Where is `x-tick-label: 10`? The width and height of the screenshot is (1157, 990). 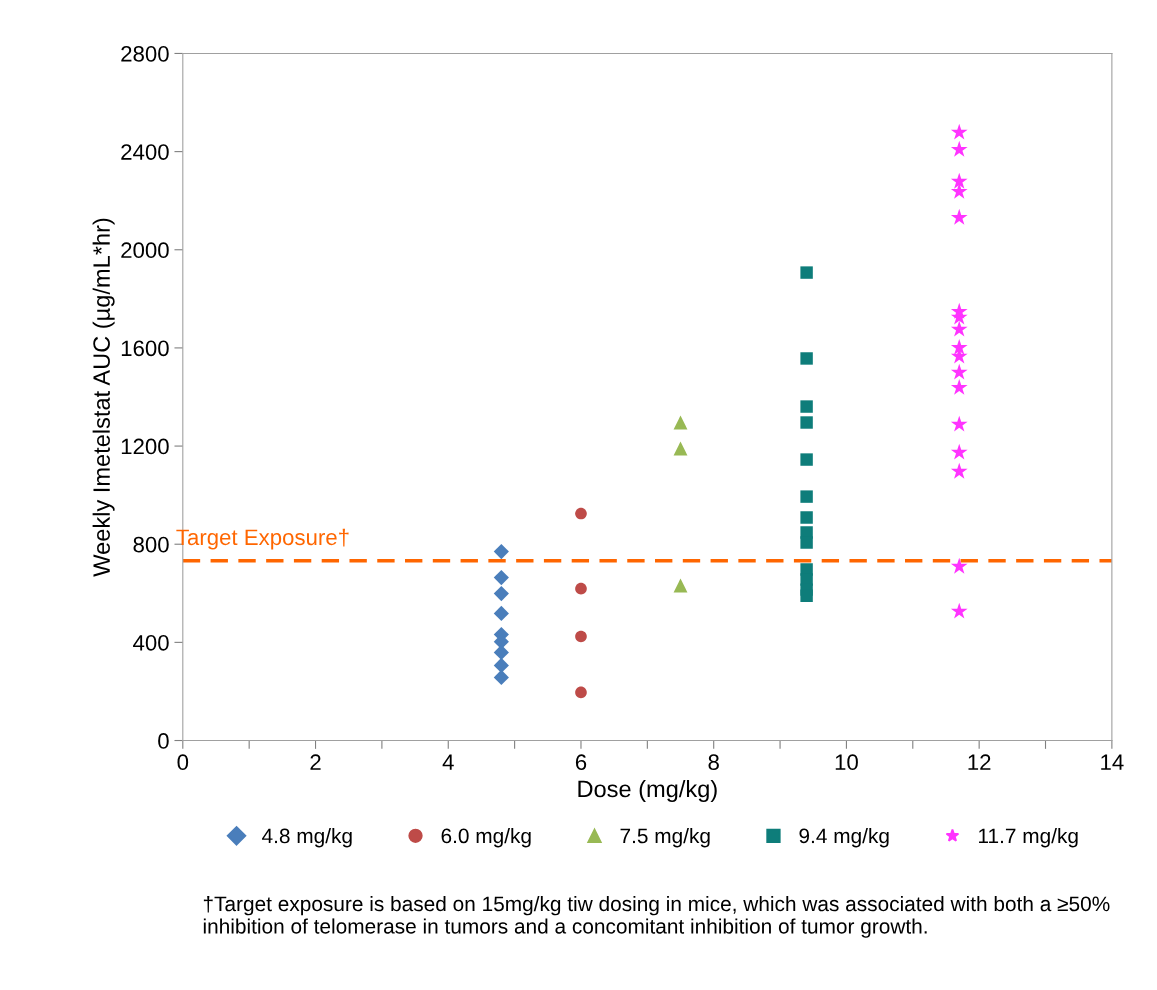 x-tick-label: 10 is located at coordinates (846, 762).